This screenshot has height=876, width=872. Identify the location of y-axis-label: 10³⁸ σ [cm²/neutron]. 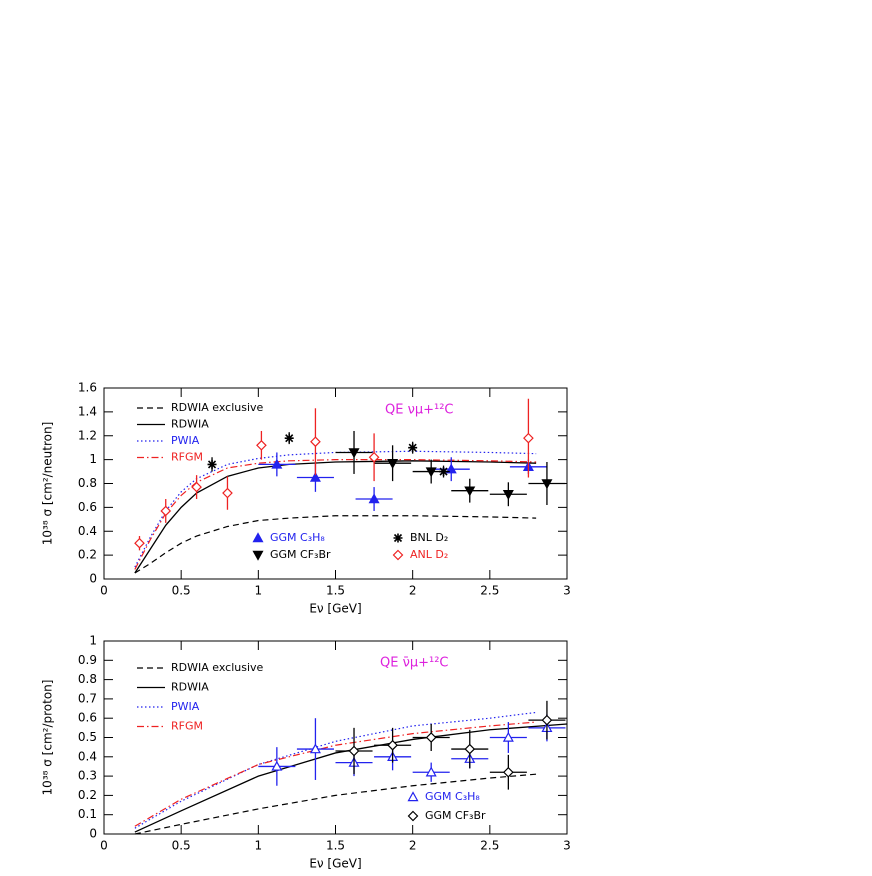
(48, 484).